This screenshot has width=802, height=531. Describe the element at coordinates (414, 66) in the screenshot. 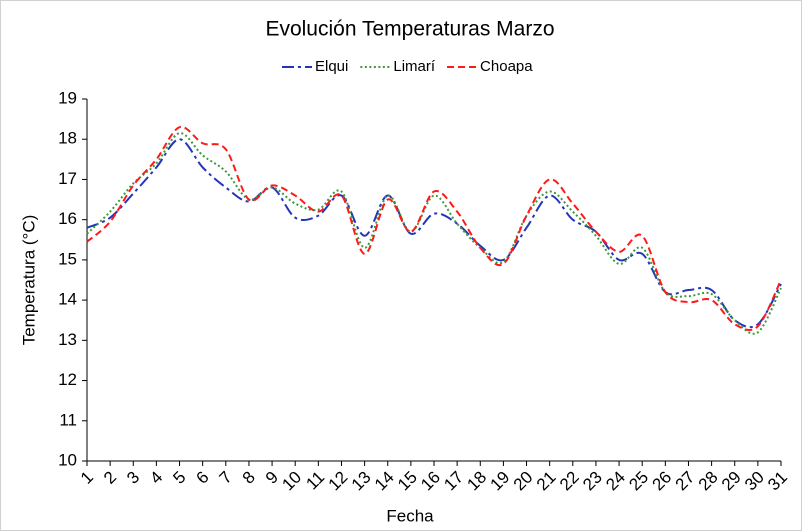

I see `legend-label: Limarí` at that location.